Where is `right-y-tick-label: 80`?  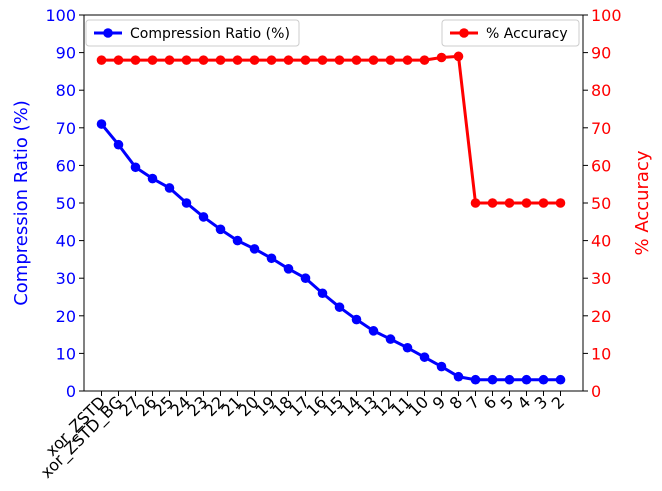
right-y-tick-label: 80 is located at coordinates (601, 90).